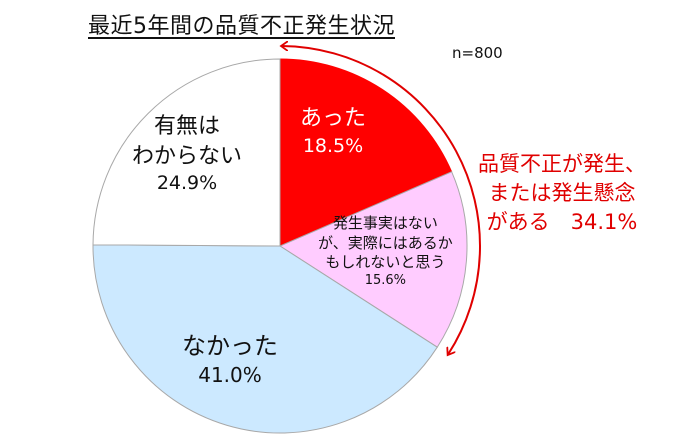 This screenshot has height=448, width=700. What do you see at coordinates (385, 223) in the screenshot?
I see `possible-line1: 発生事実はない` at bounding box center [385, 223].